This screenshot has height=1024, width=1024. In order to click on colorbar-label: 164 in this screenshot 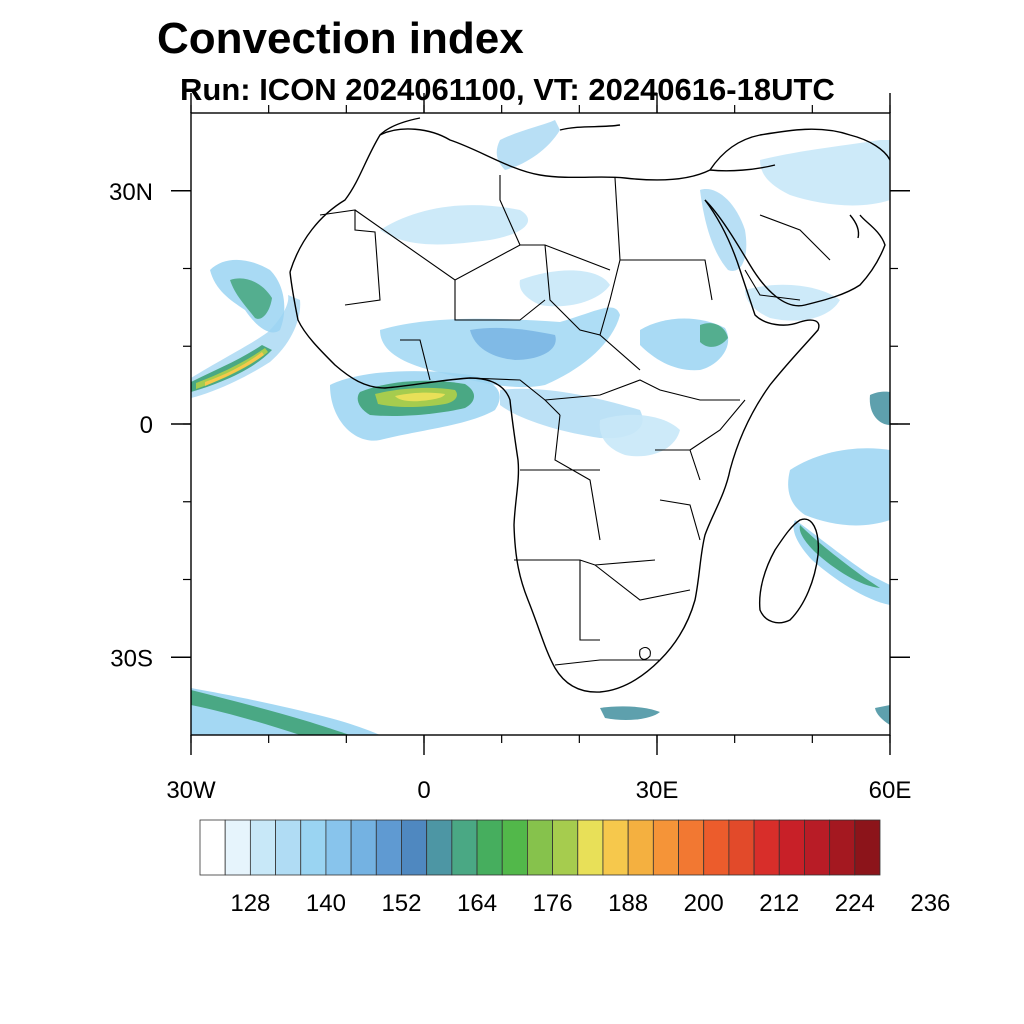, I will do `click(477, 903)`.